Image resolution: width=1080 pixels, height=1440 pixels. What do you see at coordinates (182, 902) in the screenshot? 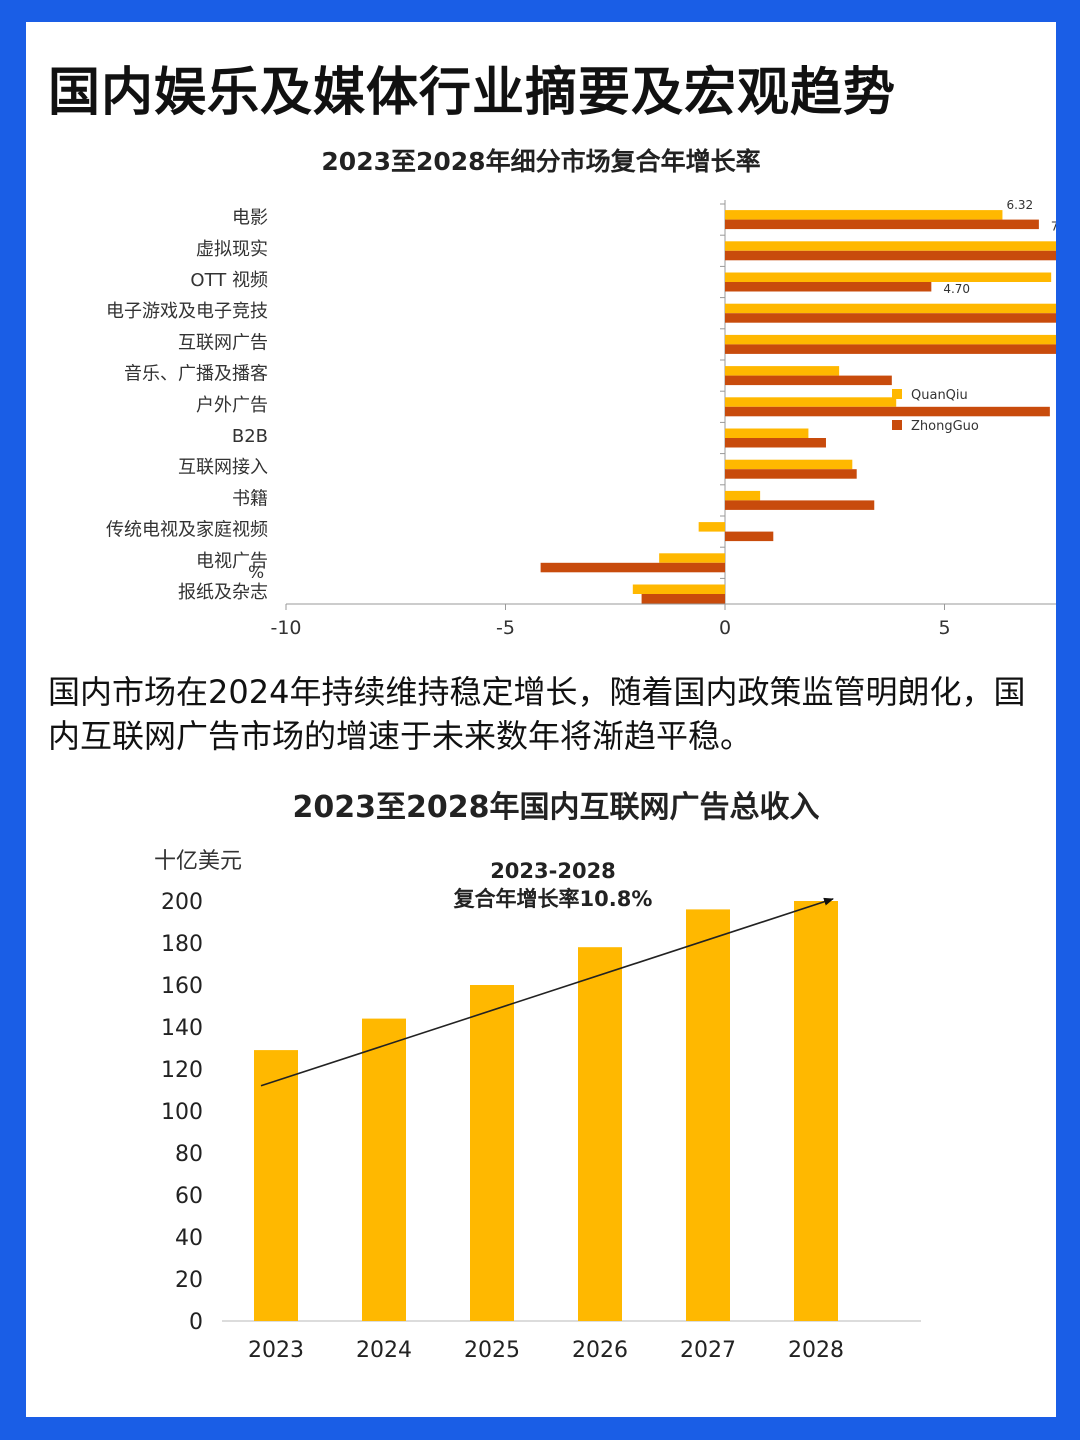
I see `y-tick-label: 200` at bounding box center [182, 902].